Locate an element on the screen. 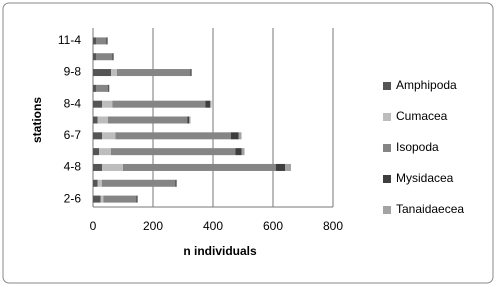 This screenshot has height=292, width=496. legend-label: Isopoda is located at coordinates (417, 147).